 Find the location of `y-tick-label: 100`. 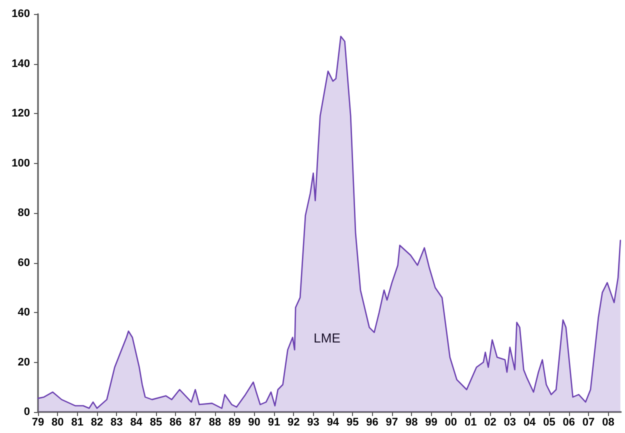

y-tick-label: 100 is located at coordinates (21, 163).